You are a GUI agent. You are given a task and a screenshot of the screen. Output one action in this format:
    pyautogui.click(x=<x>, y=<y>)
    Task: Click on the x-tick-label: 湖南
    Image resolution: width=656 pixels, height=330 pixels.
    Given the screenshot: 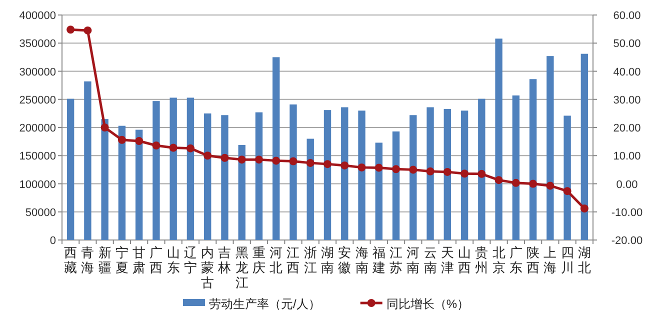 What is the action you would take?
    pyautogui.click(x=327, y=260)
    